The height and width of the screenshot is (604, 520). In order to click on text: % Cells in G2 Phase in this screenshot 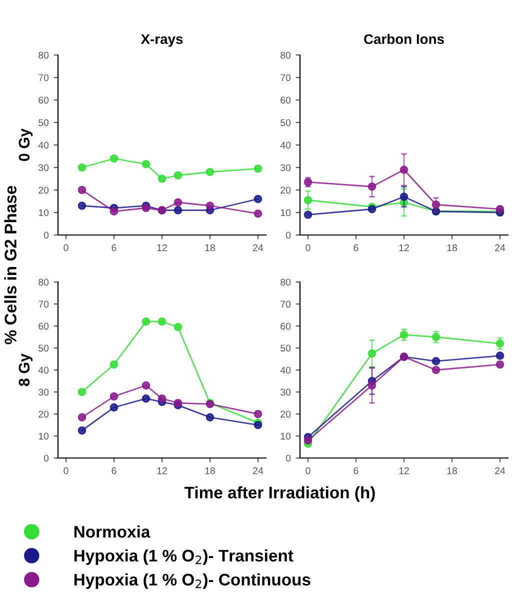, I will do `click(10, 265)`.